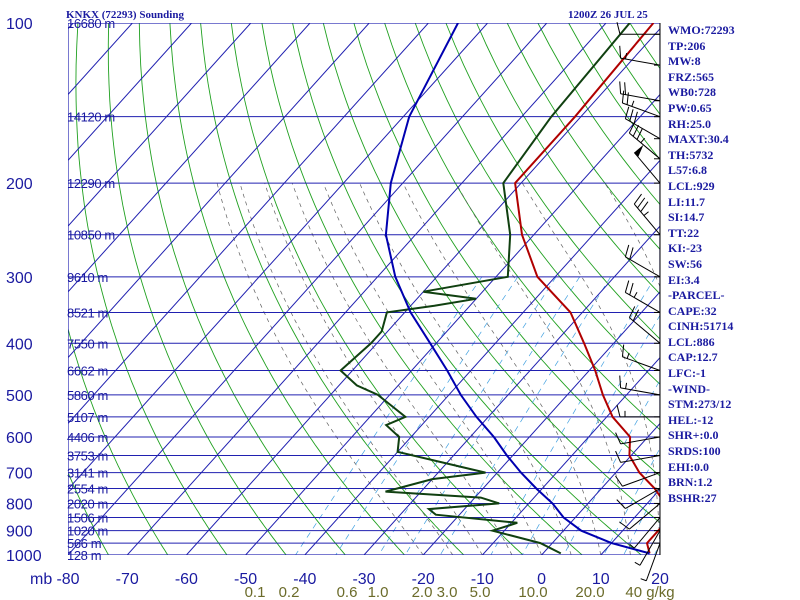 The width and height of the screenshot is (800, 600). Describe the element at coordinates (701, 326) in the screenshot. I see `sounding-index: CINH:51714` at that location.